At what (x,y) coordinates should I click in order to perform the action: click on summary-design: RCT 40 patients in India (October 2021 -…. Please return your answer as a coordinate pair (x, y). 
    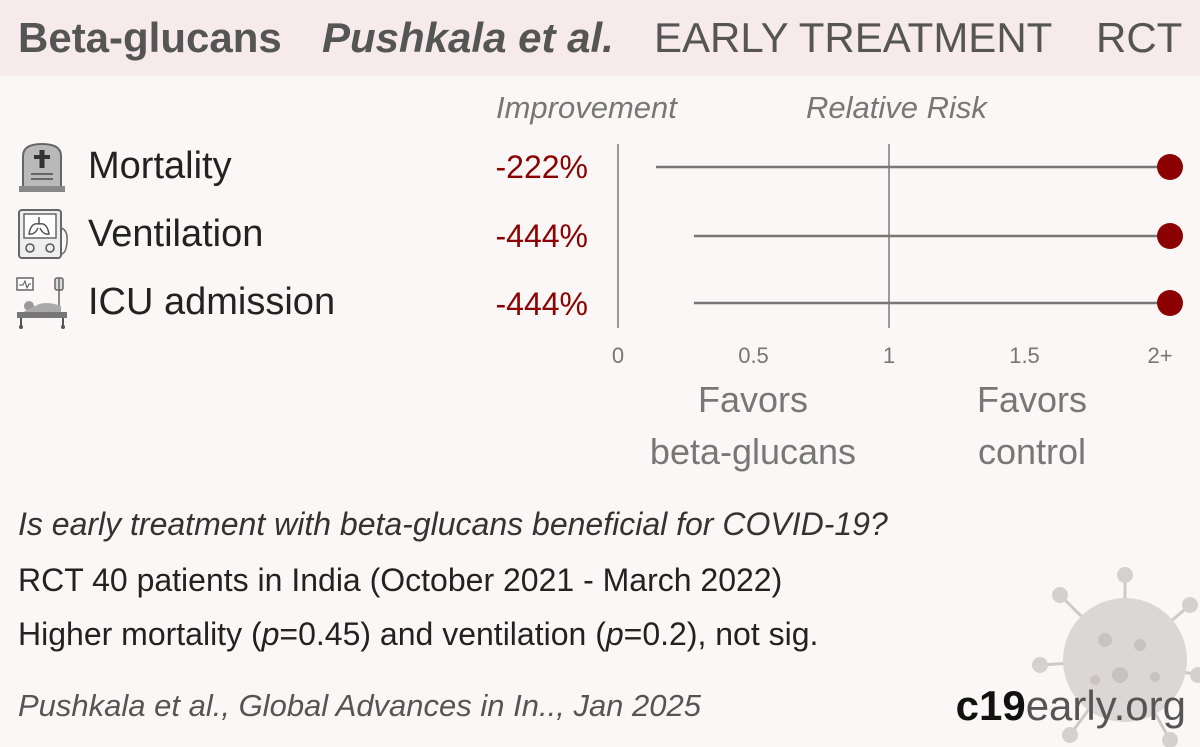
    Looking at the image, I should click on (400, 580).